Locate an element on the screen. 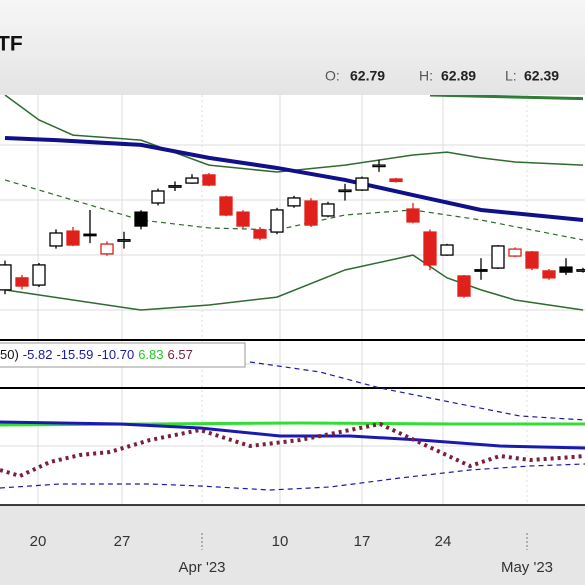 The height and width of the screenshot is (585, 585). legend-value: -15.59 is located at coordinates (74, 354).